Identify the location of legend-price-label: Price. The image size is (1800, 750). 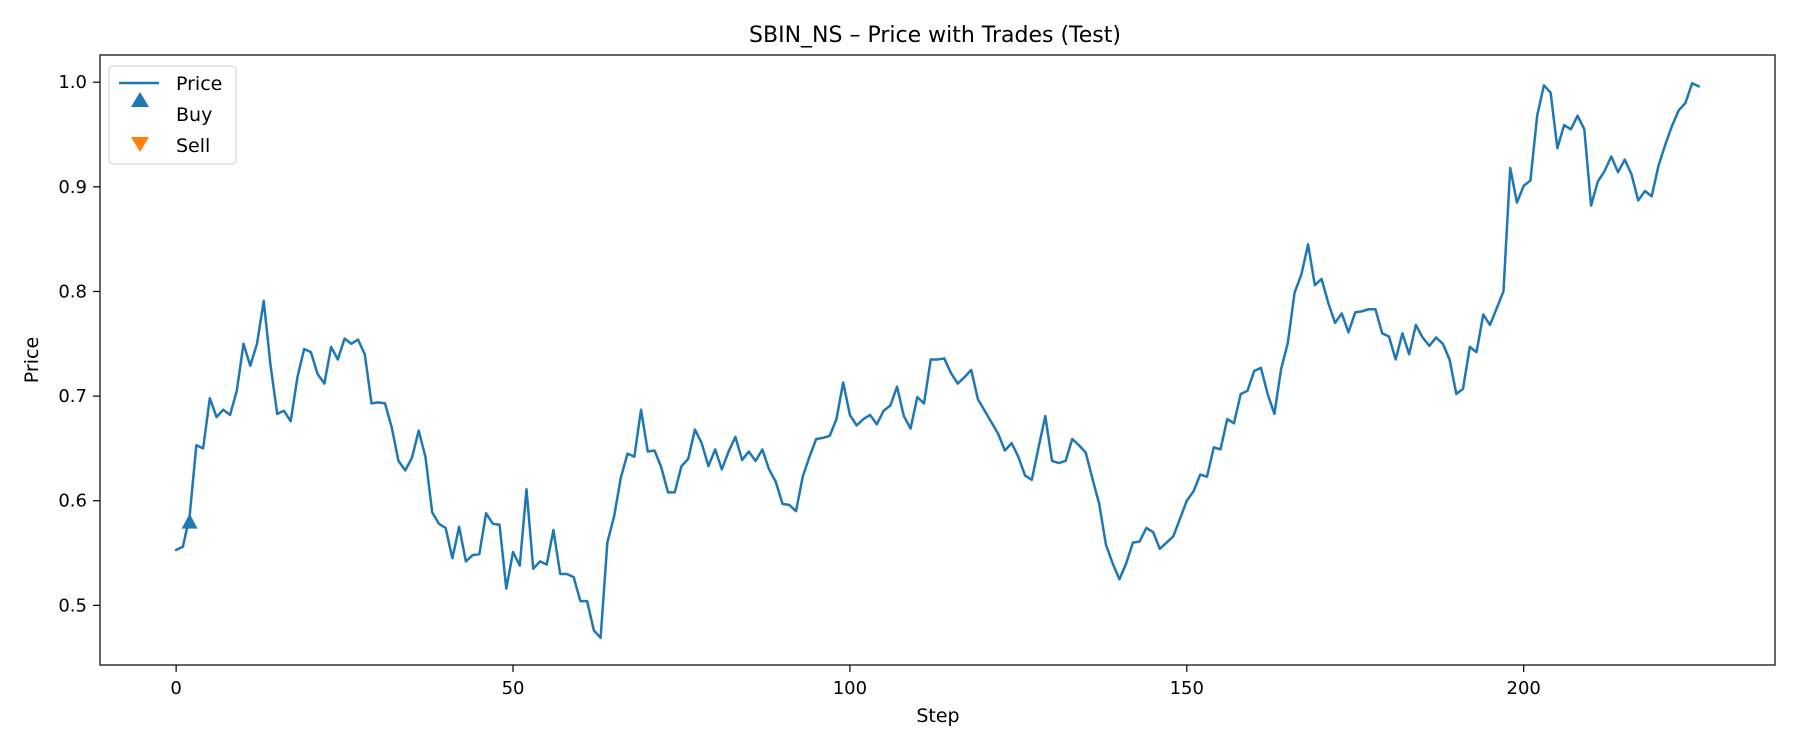
(199, 84).